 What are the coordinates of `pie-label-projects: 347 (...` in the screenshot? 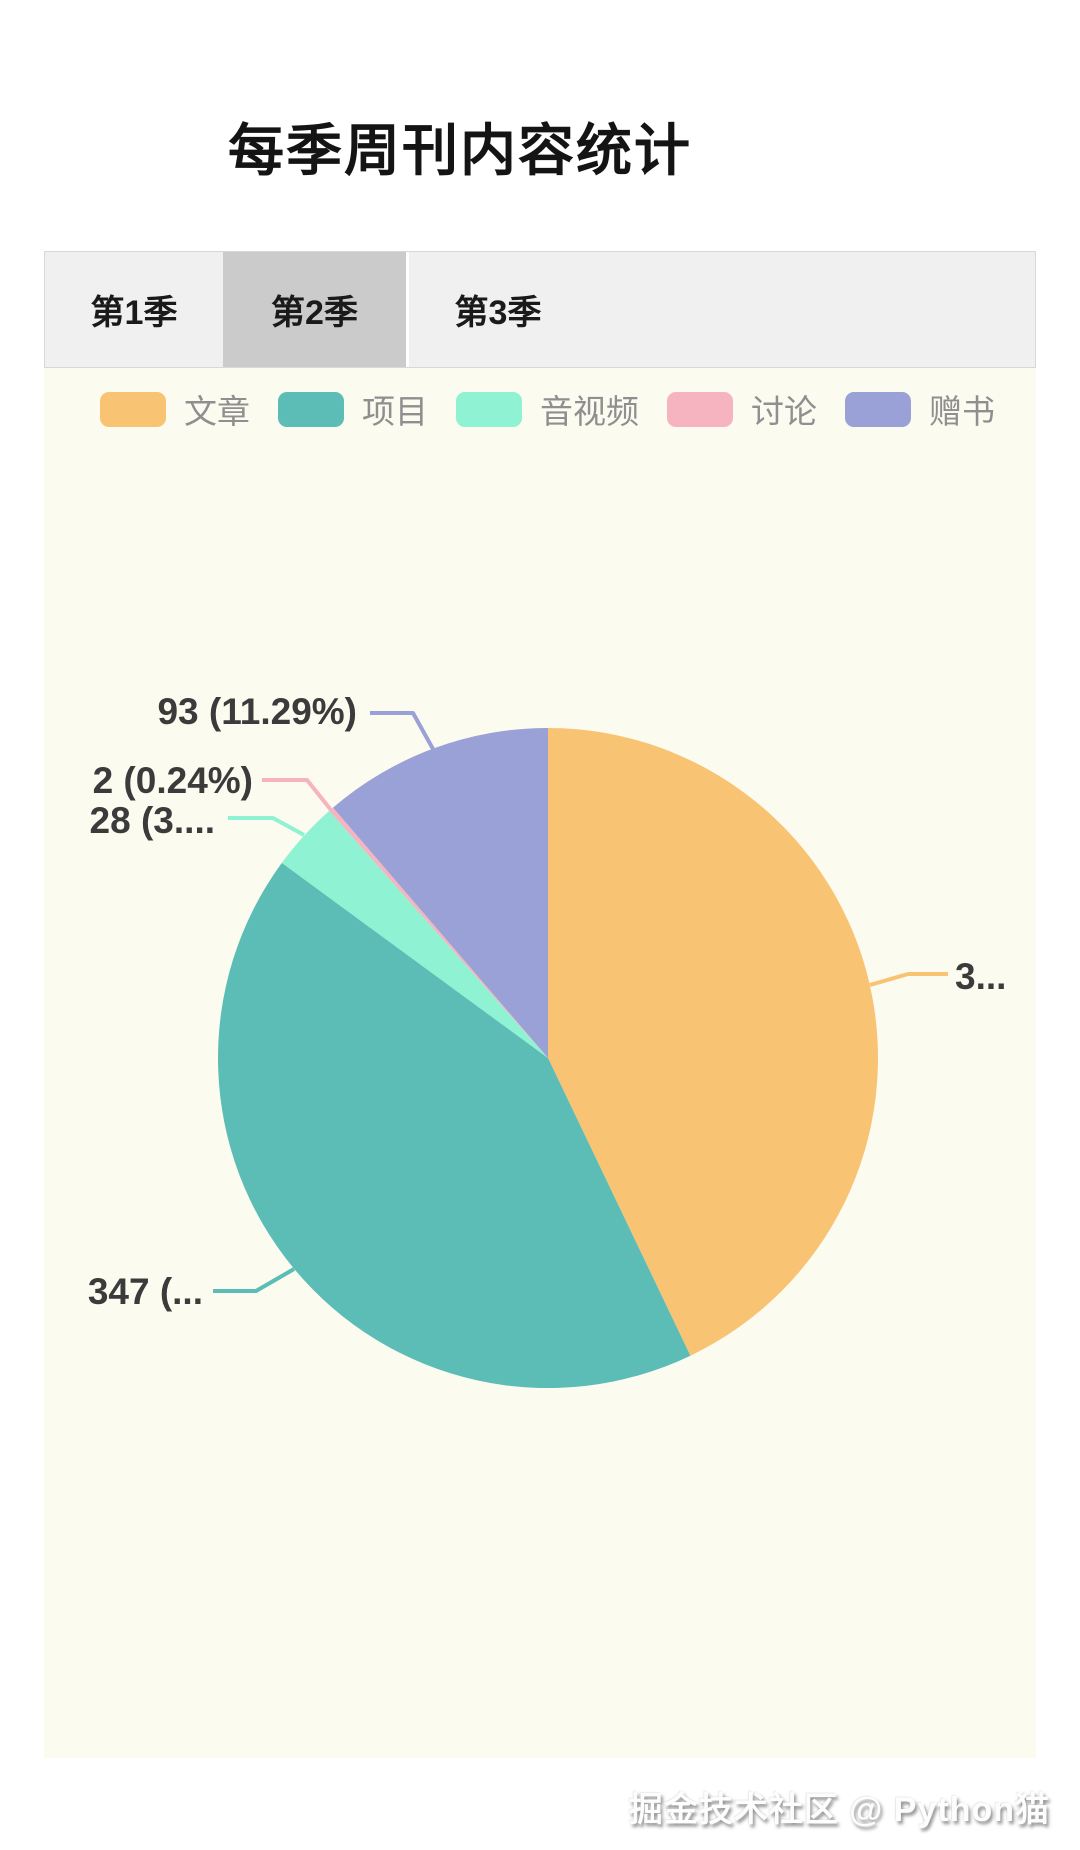 It's located at (145, 1291).